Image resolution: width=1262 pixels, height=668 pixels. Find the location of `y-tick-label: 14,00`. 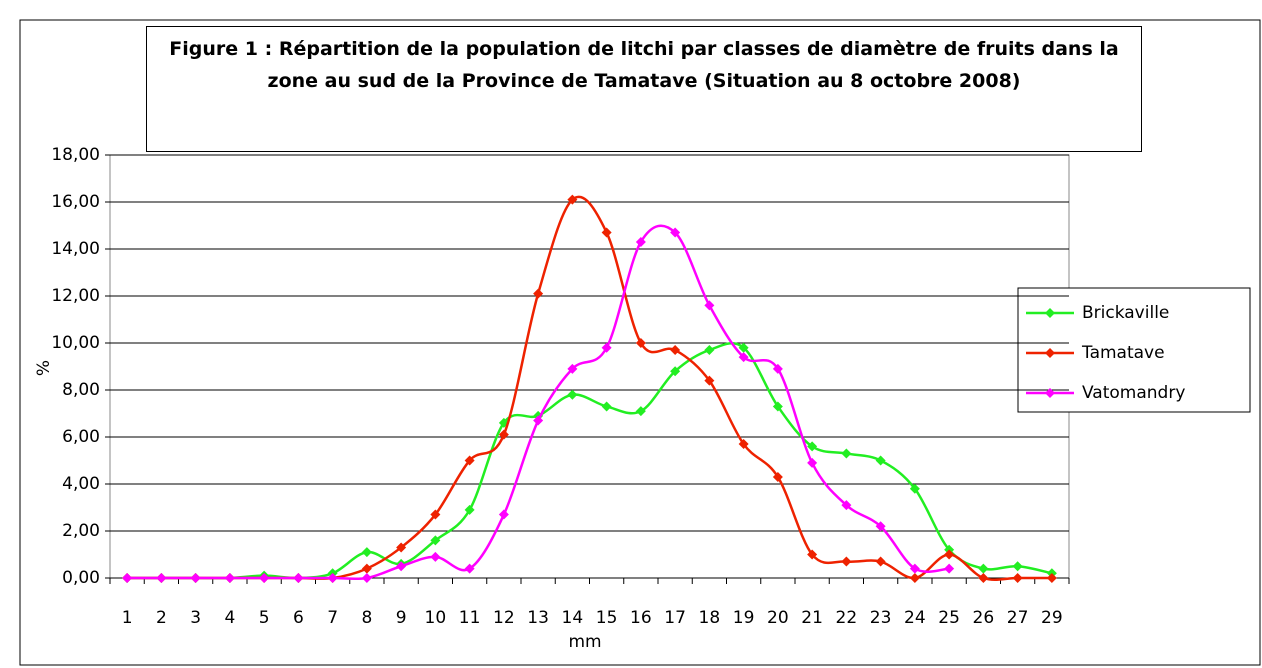

y-tick-label: 14,00 is located at coordinates (75, 249).